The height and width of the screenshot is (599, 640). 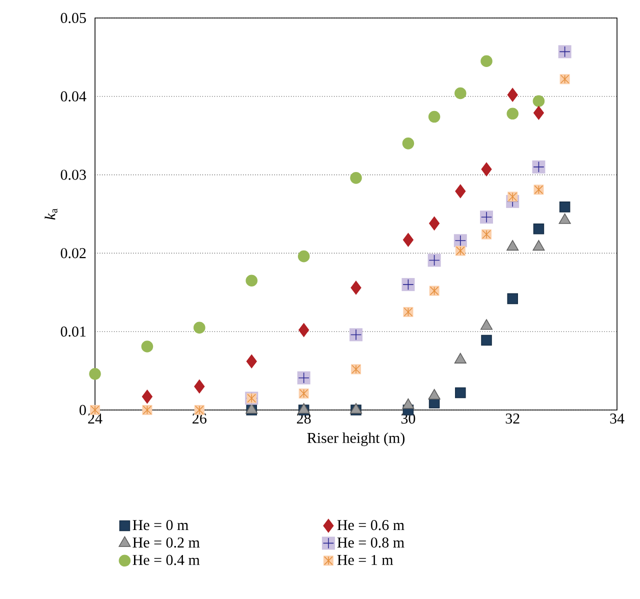 I want to click on legend-label: He = 0.2 m, so click(x=166, y=542).